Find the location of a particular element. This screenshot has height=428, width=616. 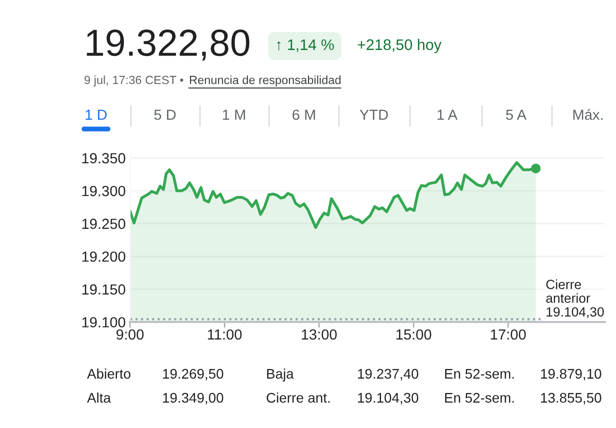

text: 6 M is located at coordinates (303, 115).